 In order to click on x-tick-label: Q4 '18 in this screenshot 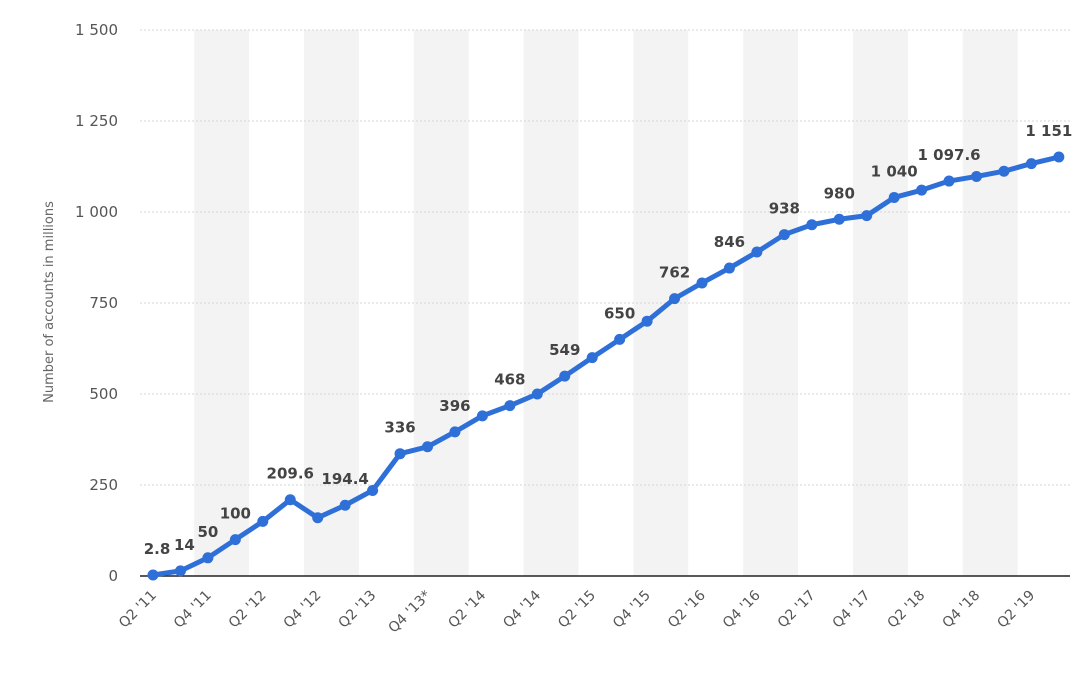, I will do `click(961, 610)`.